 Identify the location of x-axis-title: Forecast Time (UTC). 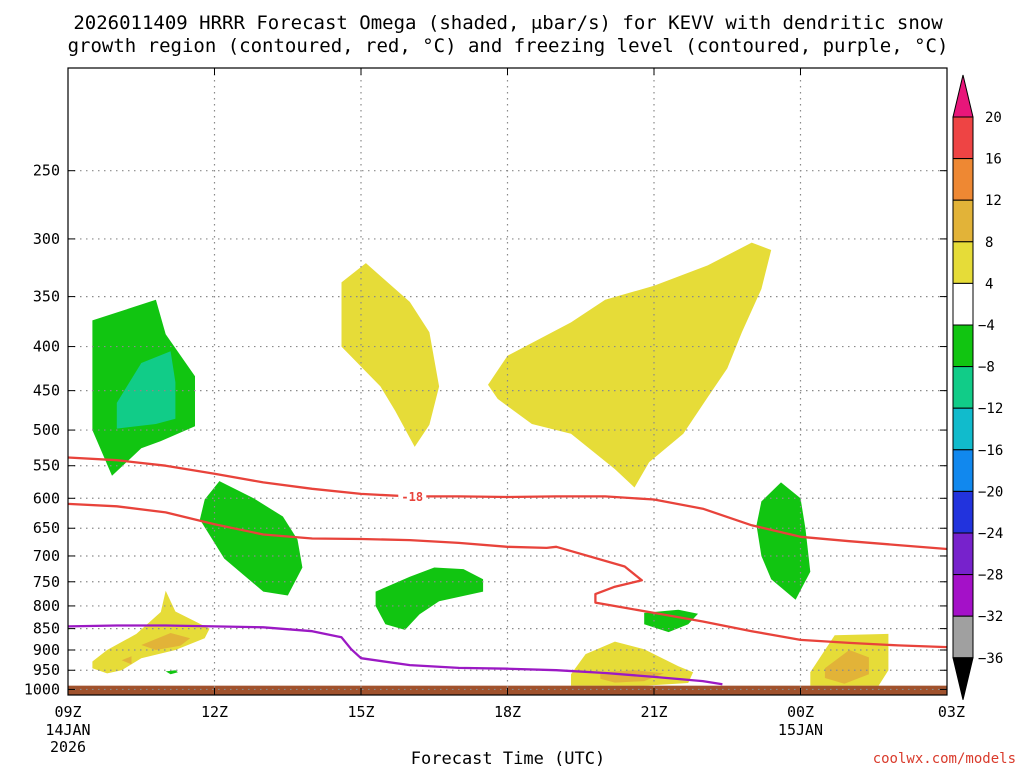
(508, 758).